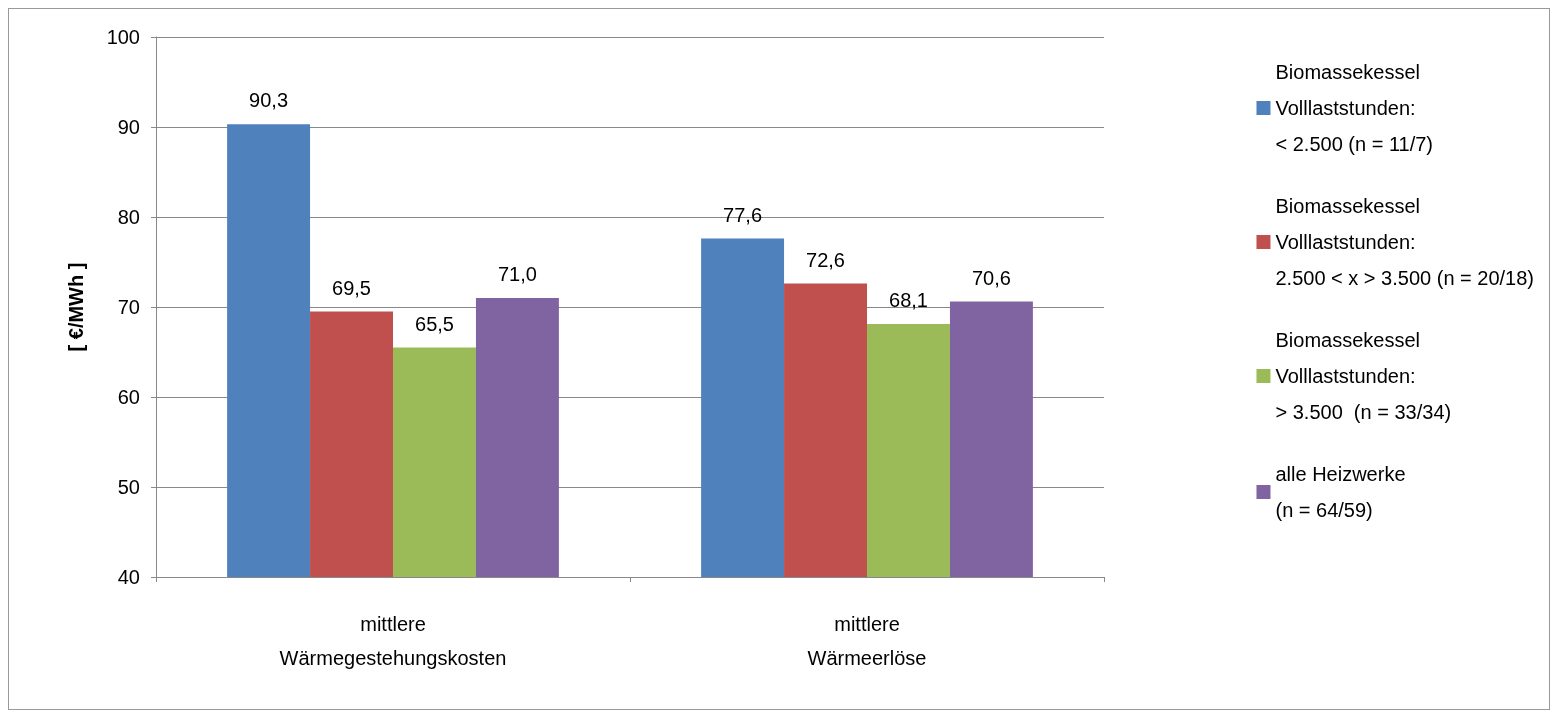  Describe the element at coordinates (1405, 242) in the screenshot. I see `legend-label: Biomassekessel Volllaststunden: 2.500 < x > 3.500 (n = 20/18)` at that location.